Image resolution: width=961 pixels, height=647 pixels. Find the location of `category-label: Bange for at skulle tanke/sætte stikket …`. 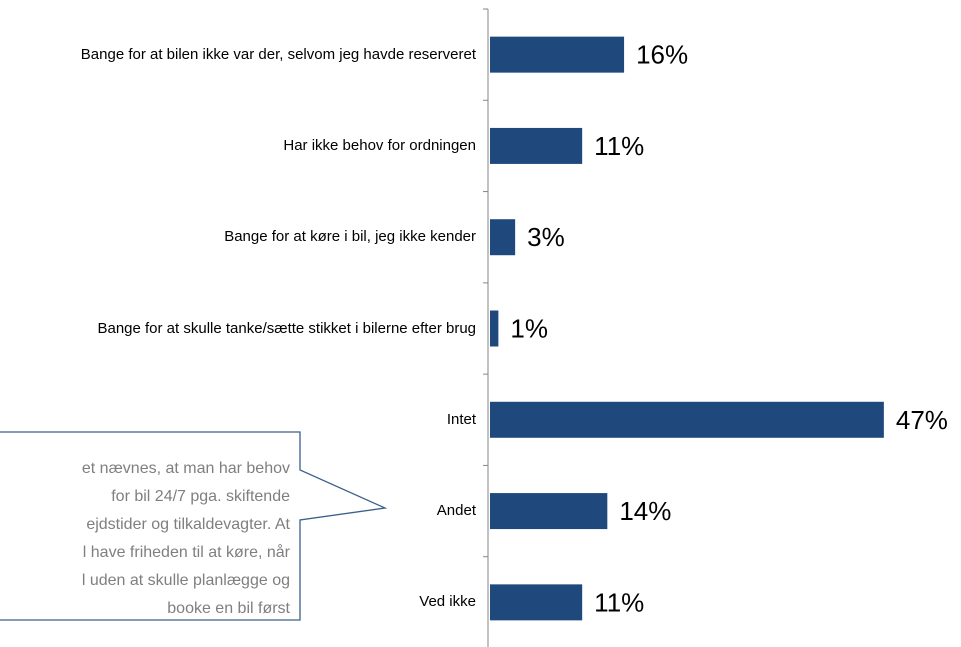

category-label: Bange for at skulle tanke/sætte stikket … is located at coordinates (286, 328).